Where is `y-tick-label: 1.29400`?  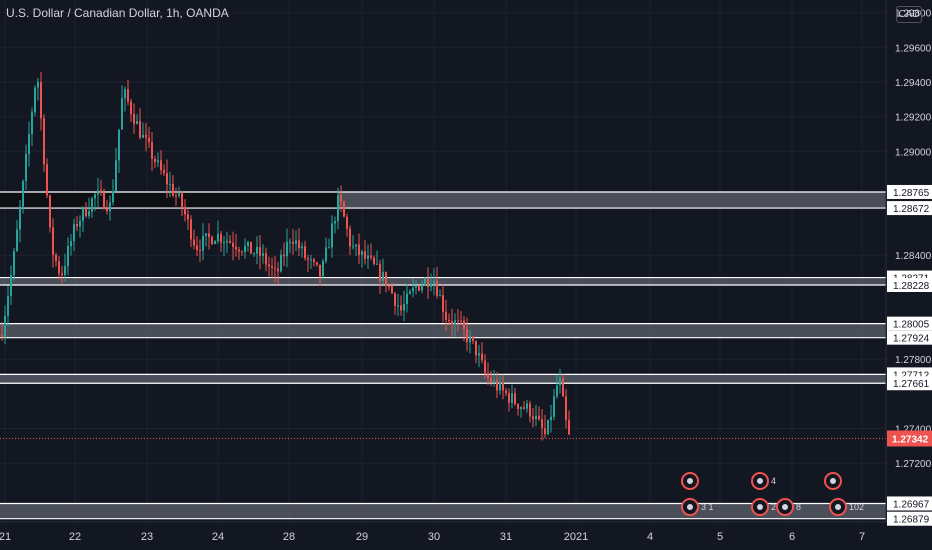
y-tick-label: 1.29400 is located at coordinates (913, 83).